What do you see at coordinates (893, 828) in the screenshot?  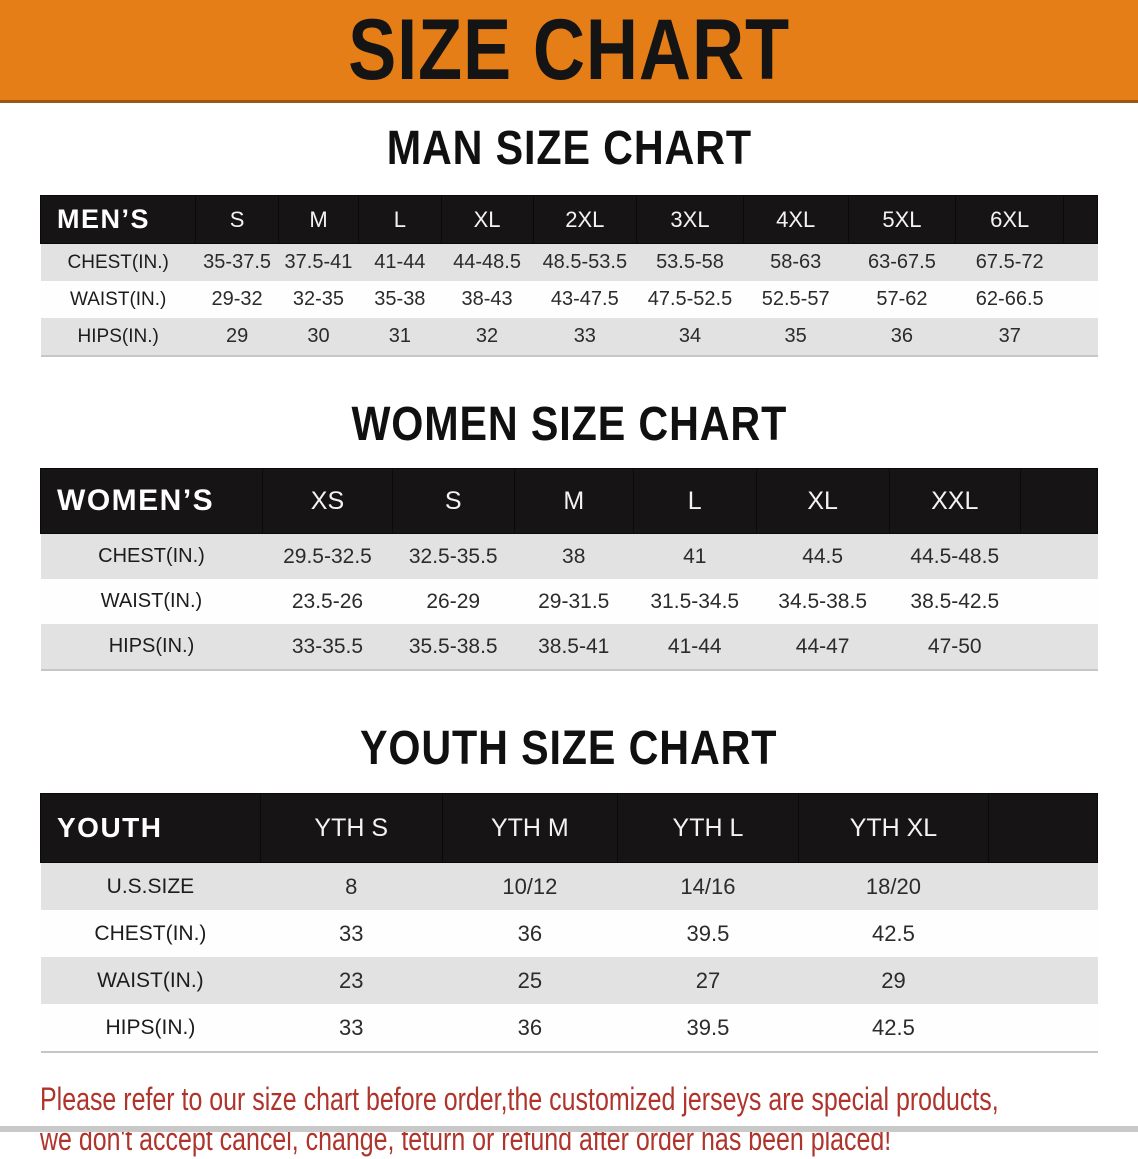 I see `size-column-header: YTH XL` at bounding box center [893, 828].